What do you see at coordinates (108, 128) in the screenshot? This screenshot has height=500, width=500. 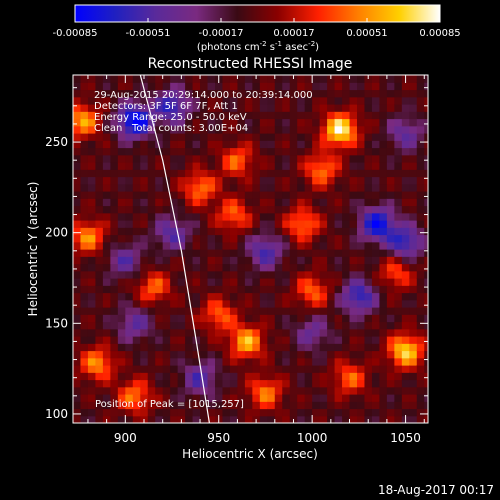 I see `clean-text: Clean` at bounding box center [108, 128].